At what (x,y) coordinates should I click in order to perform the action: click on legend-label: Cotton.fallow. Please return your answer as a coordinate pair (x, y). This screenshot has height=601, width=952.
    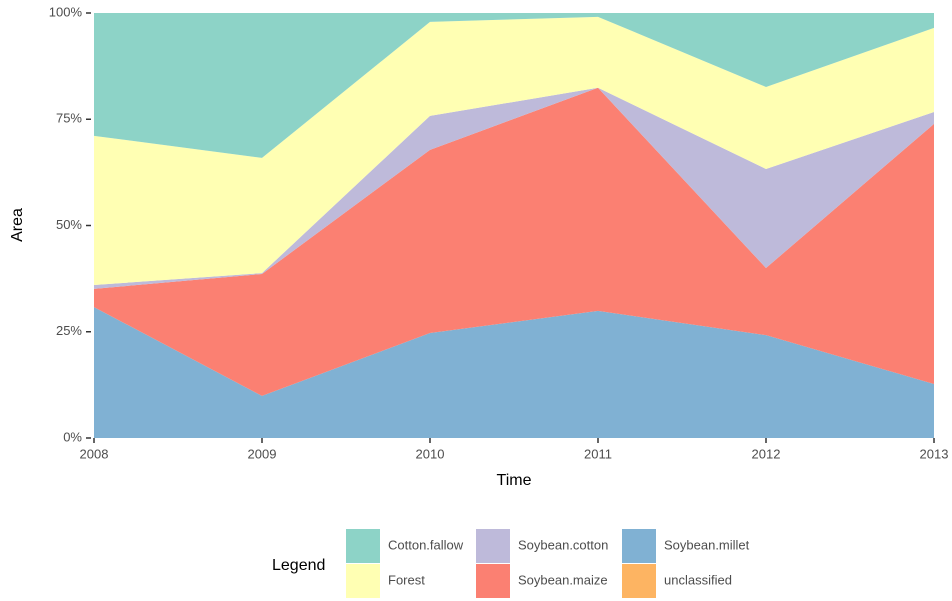
    Looking at the image, I should click on (426, 544).